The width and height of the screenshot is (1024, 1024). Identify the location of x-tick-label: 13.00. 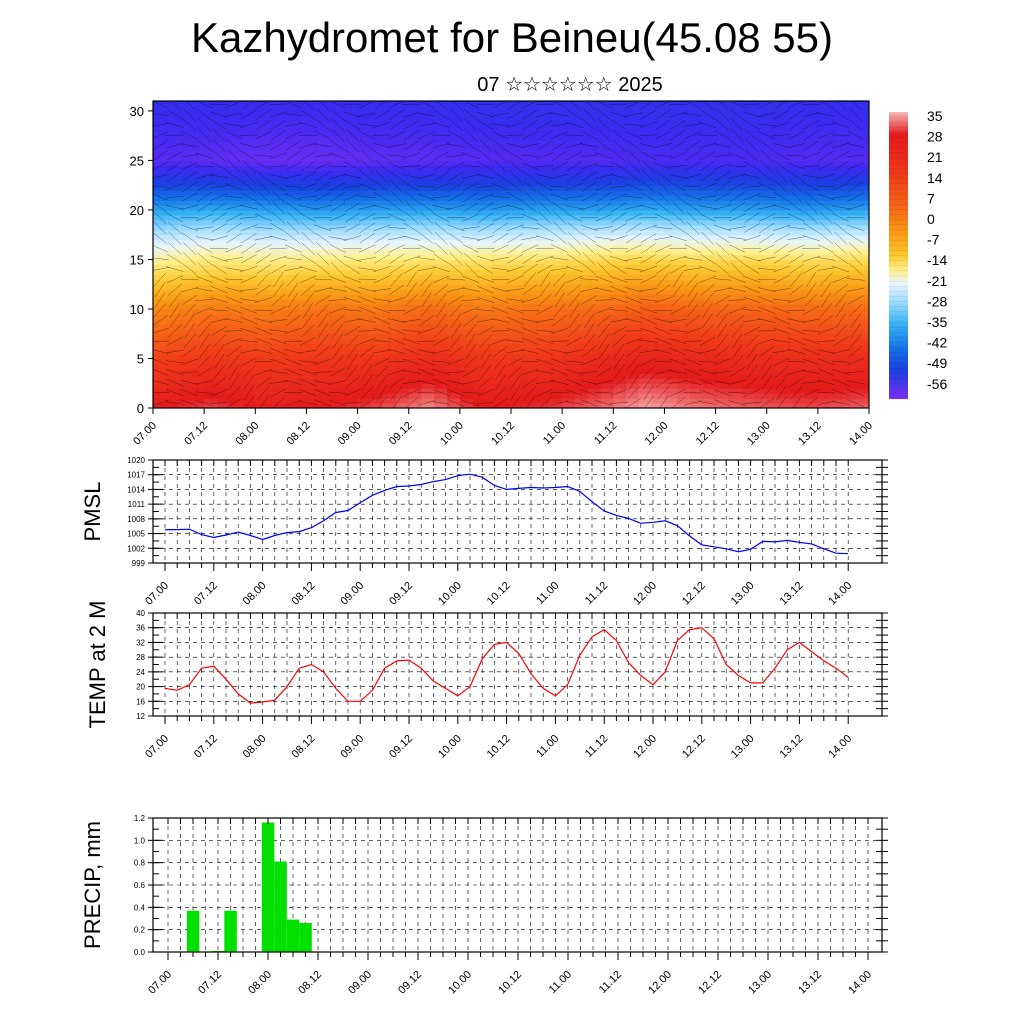
(759, 434).